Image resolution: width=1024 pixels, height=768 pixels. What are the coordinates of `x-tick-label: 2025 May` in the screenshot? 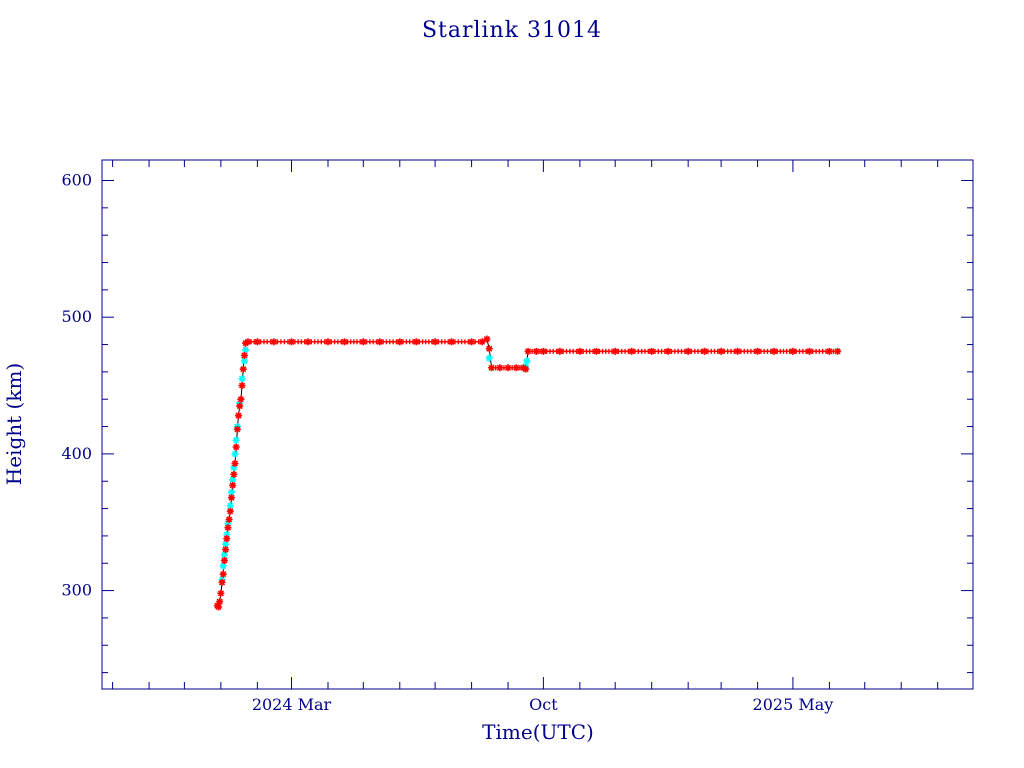 It's located at (793, 704).